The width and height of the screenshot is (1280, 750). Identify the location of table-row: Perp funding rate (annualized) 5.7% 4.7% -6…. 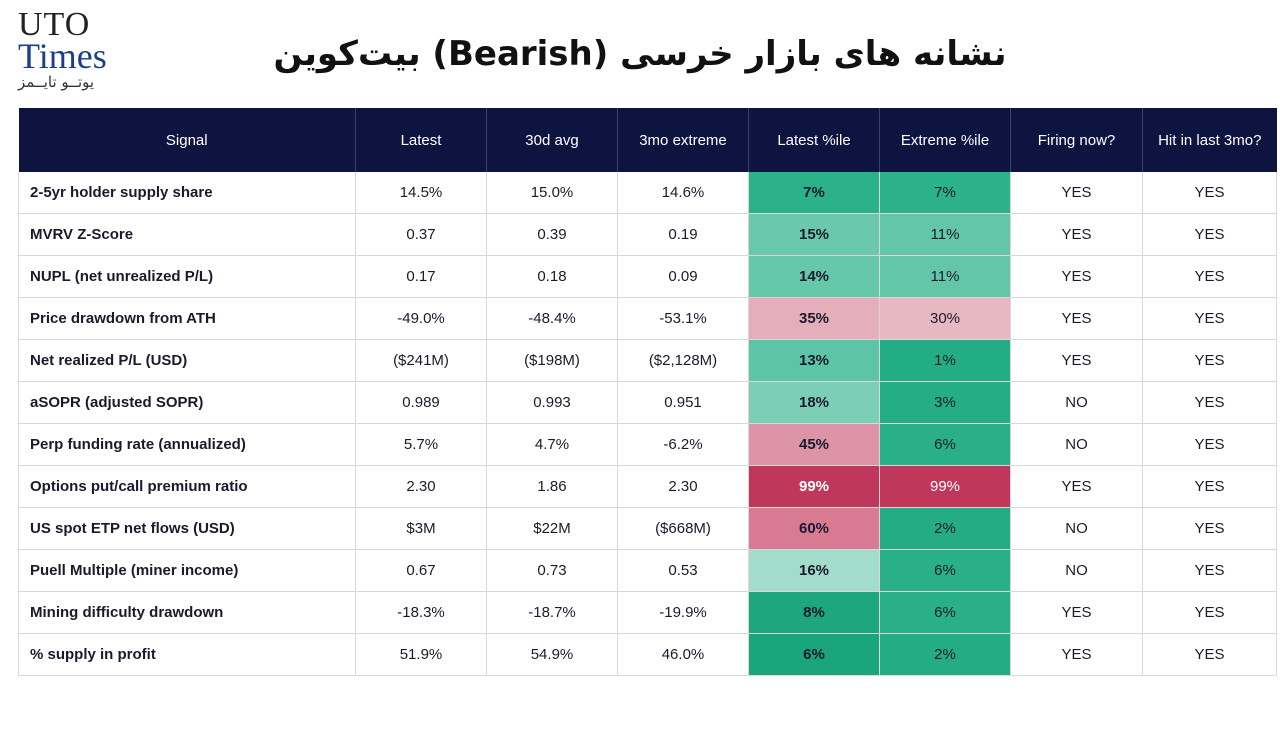
(647, 444).